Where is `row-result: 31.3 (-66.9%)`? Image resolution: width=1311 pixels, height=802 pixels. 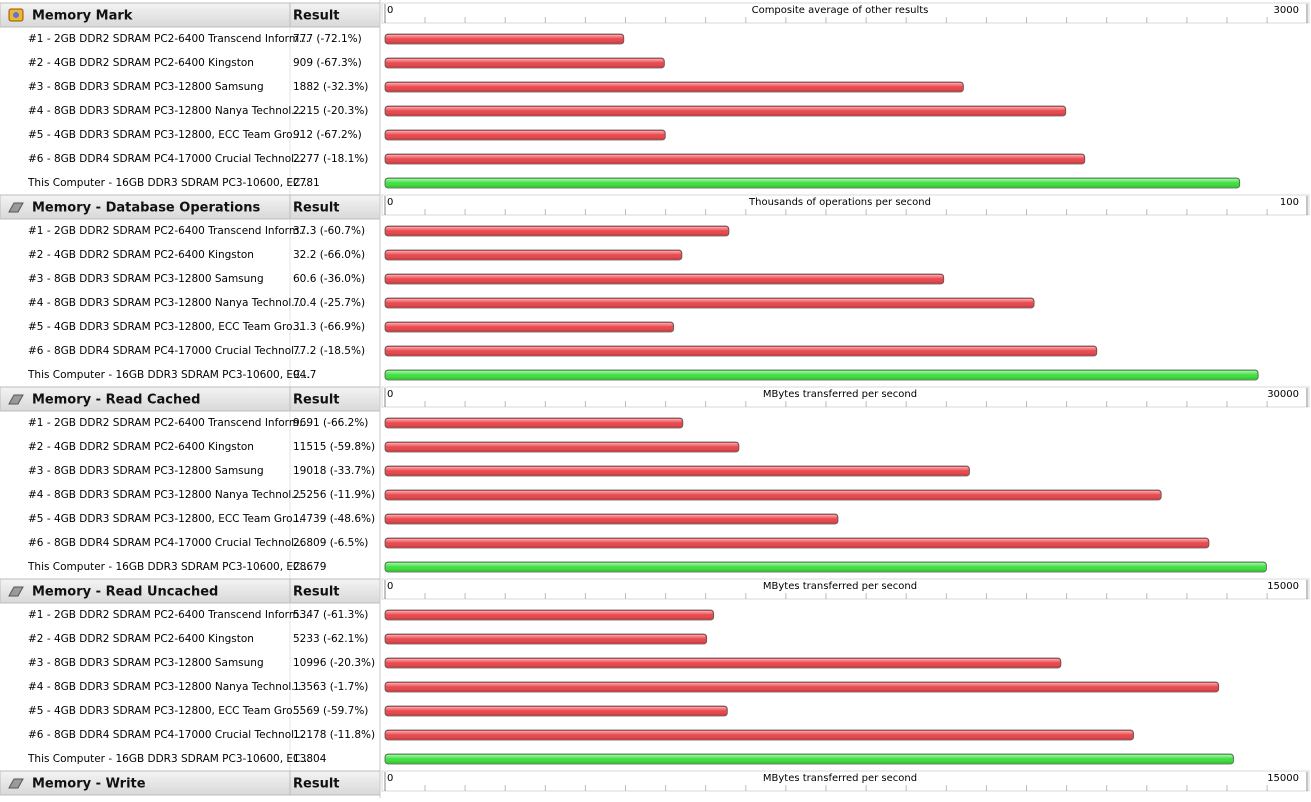 row-result: 31.3 (-66.9%) is located at coordinates (329, 327).